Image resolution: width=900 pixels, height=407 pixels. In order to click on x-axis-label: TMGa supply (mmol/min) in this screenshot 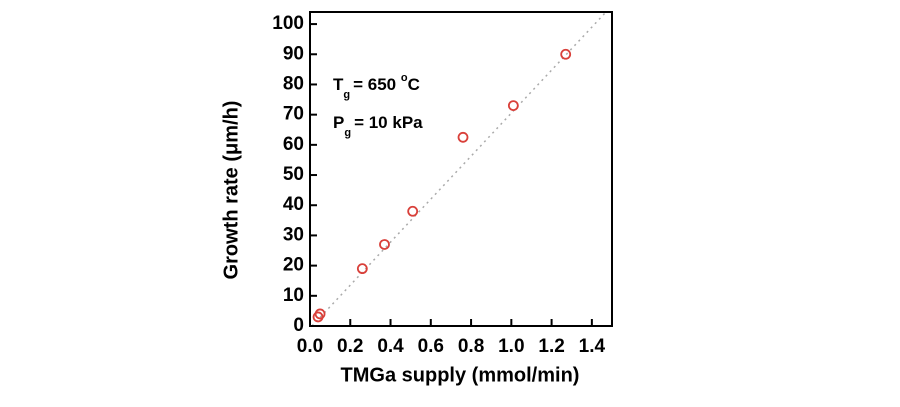, I will do `click(460, 375)`.